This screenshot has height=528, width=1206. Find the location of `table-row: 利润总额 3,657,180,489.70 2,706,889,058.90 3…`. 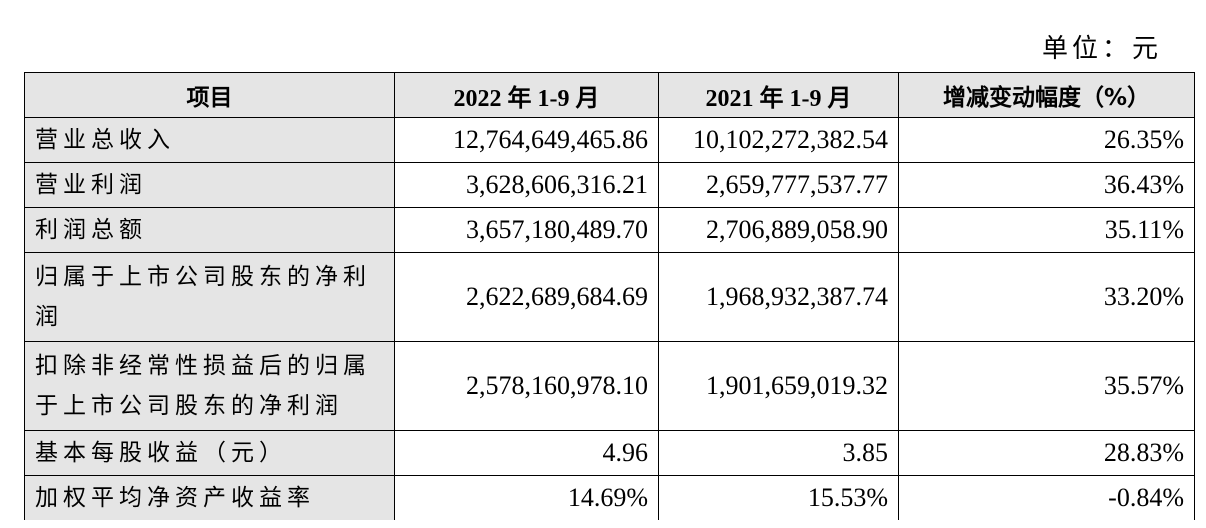

table-row: 利润总额 3,657,180,489.70 2,706,889,058.90 3… is located at coordinates (609, 230).